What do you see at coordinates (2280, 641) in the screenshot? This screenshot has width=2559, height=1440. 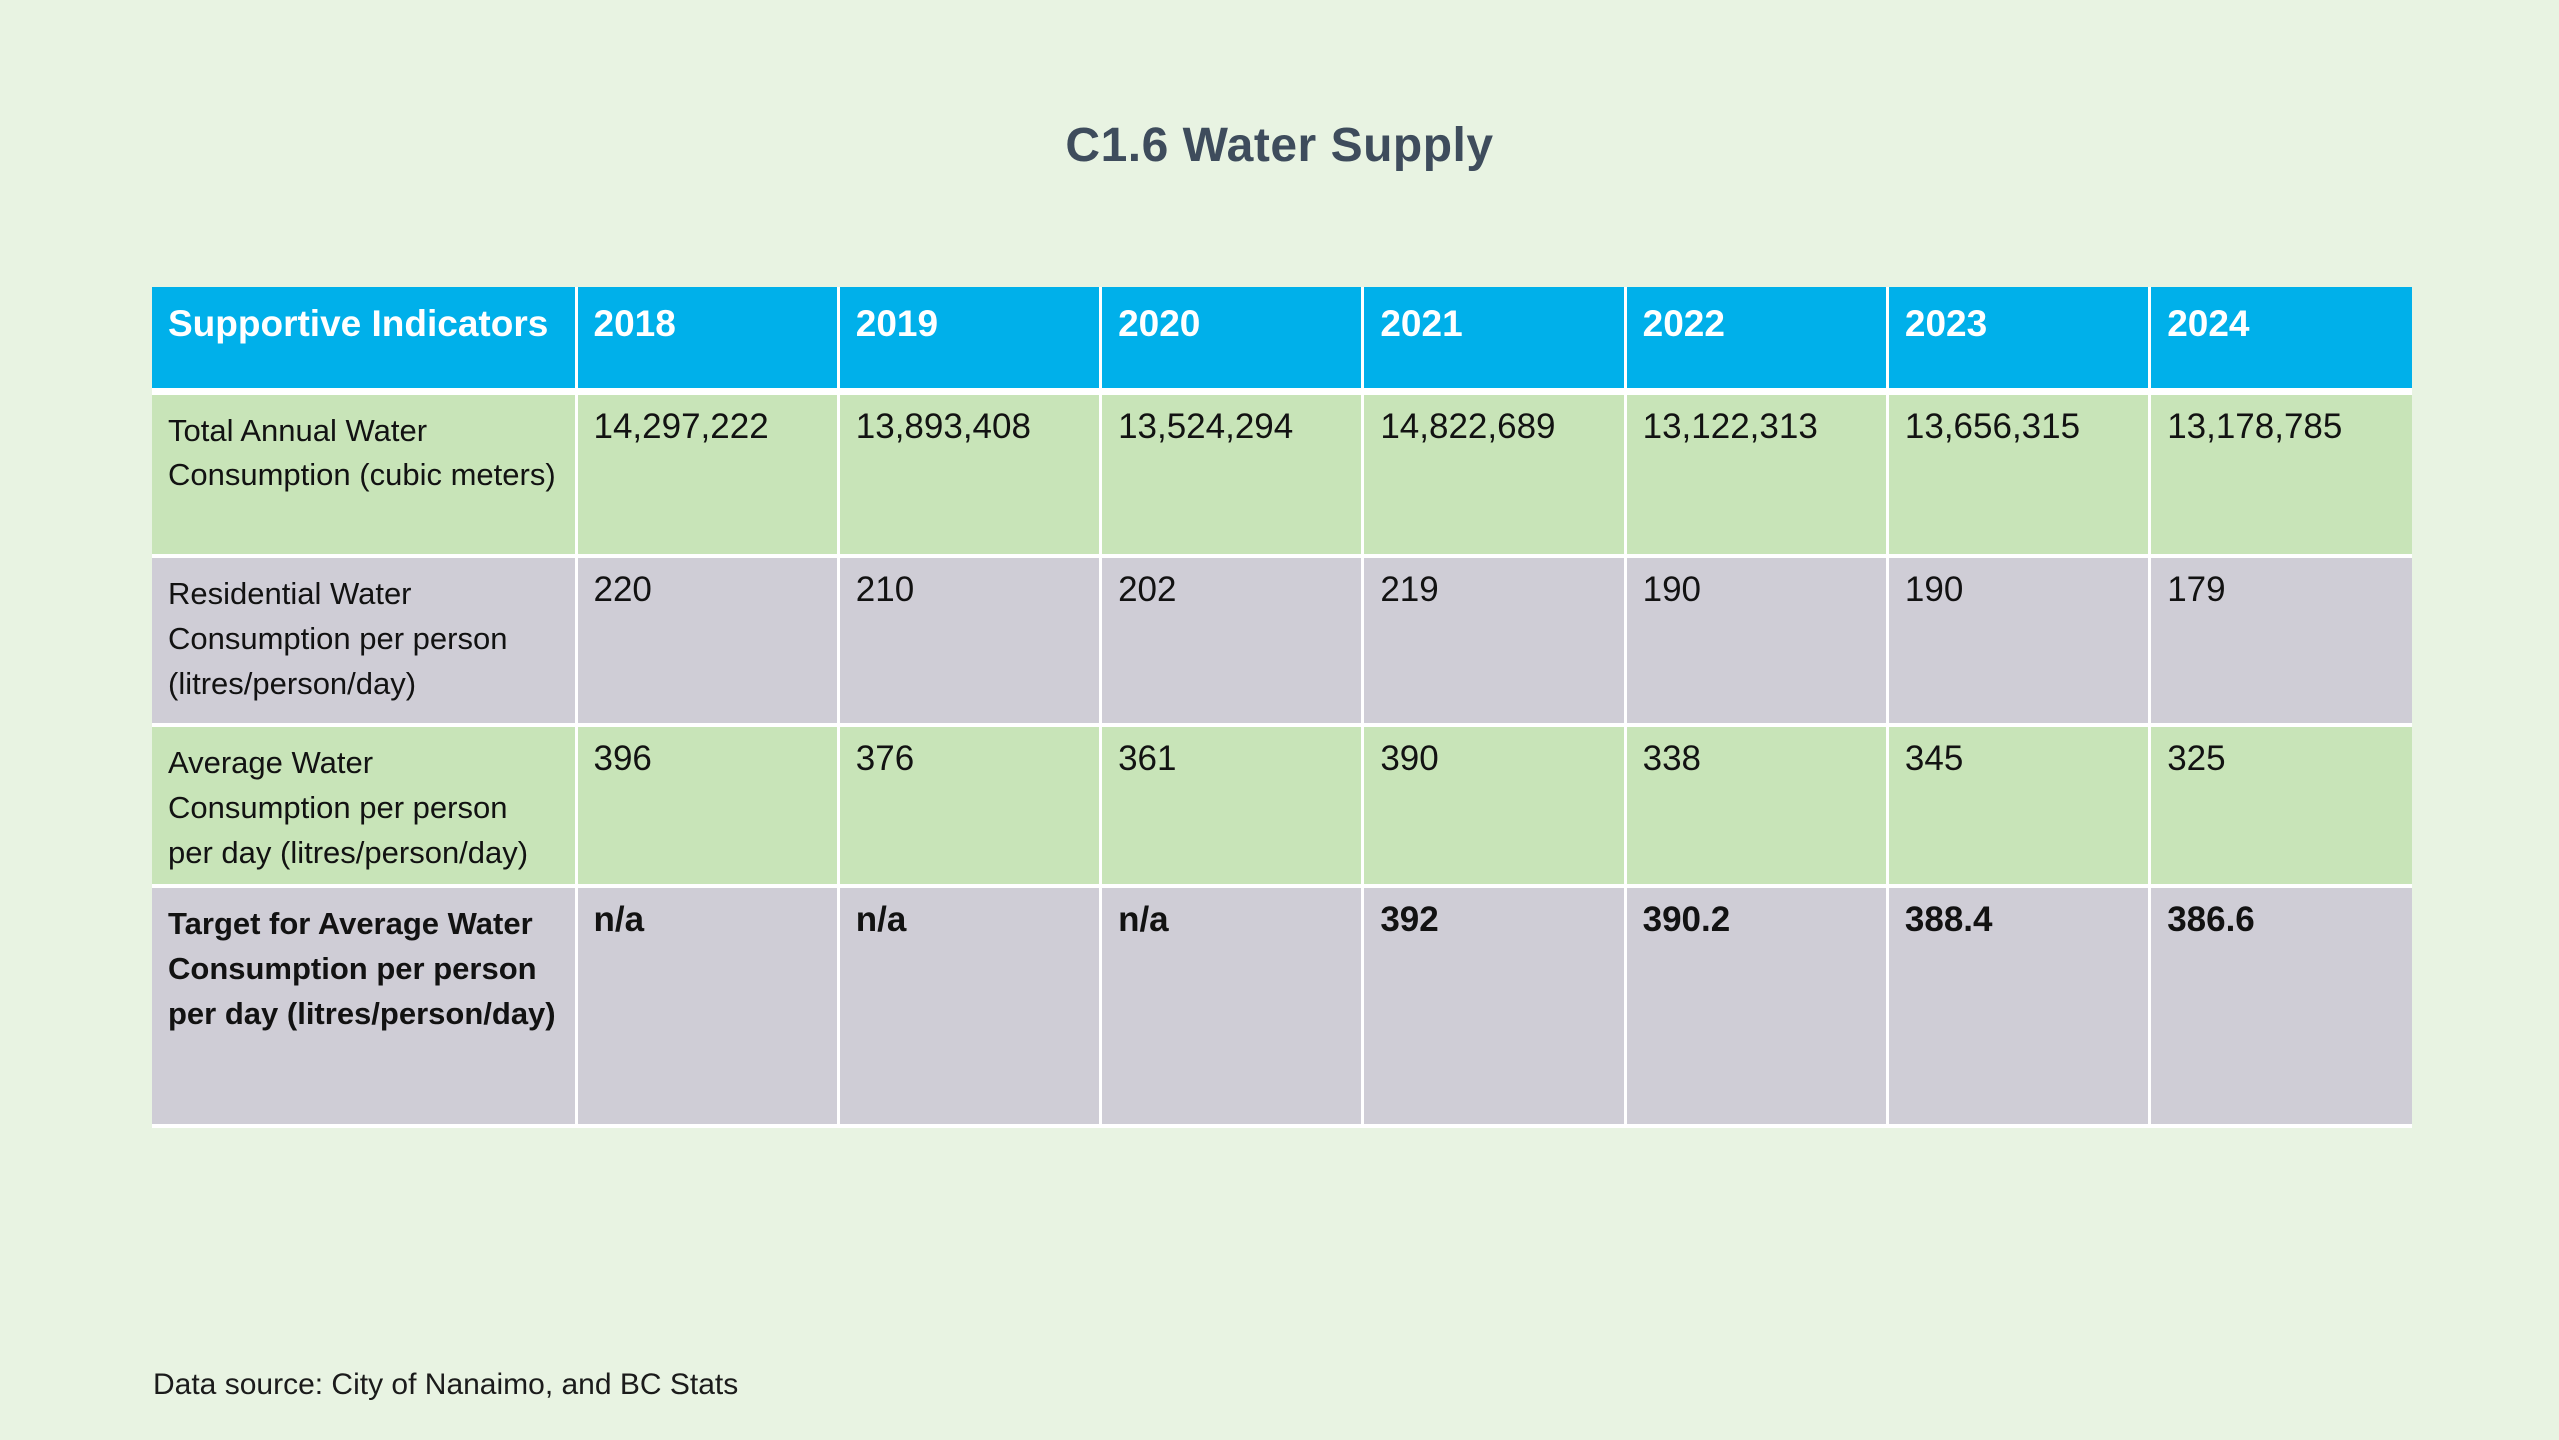 I see `value-cell-2024: 179` at bounding box center [2280, 641].